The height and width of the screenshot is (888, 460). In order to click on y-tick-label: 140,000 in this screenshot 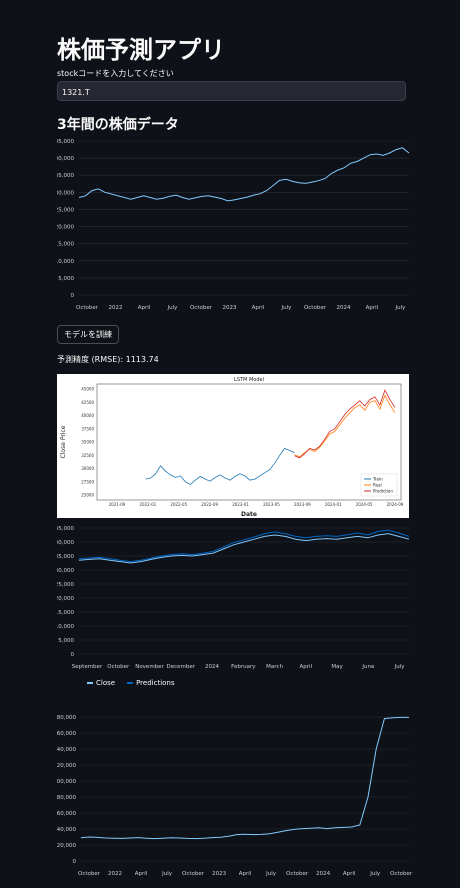, I will do `click(66, 750)`.